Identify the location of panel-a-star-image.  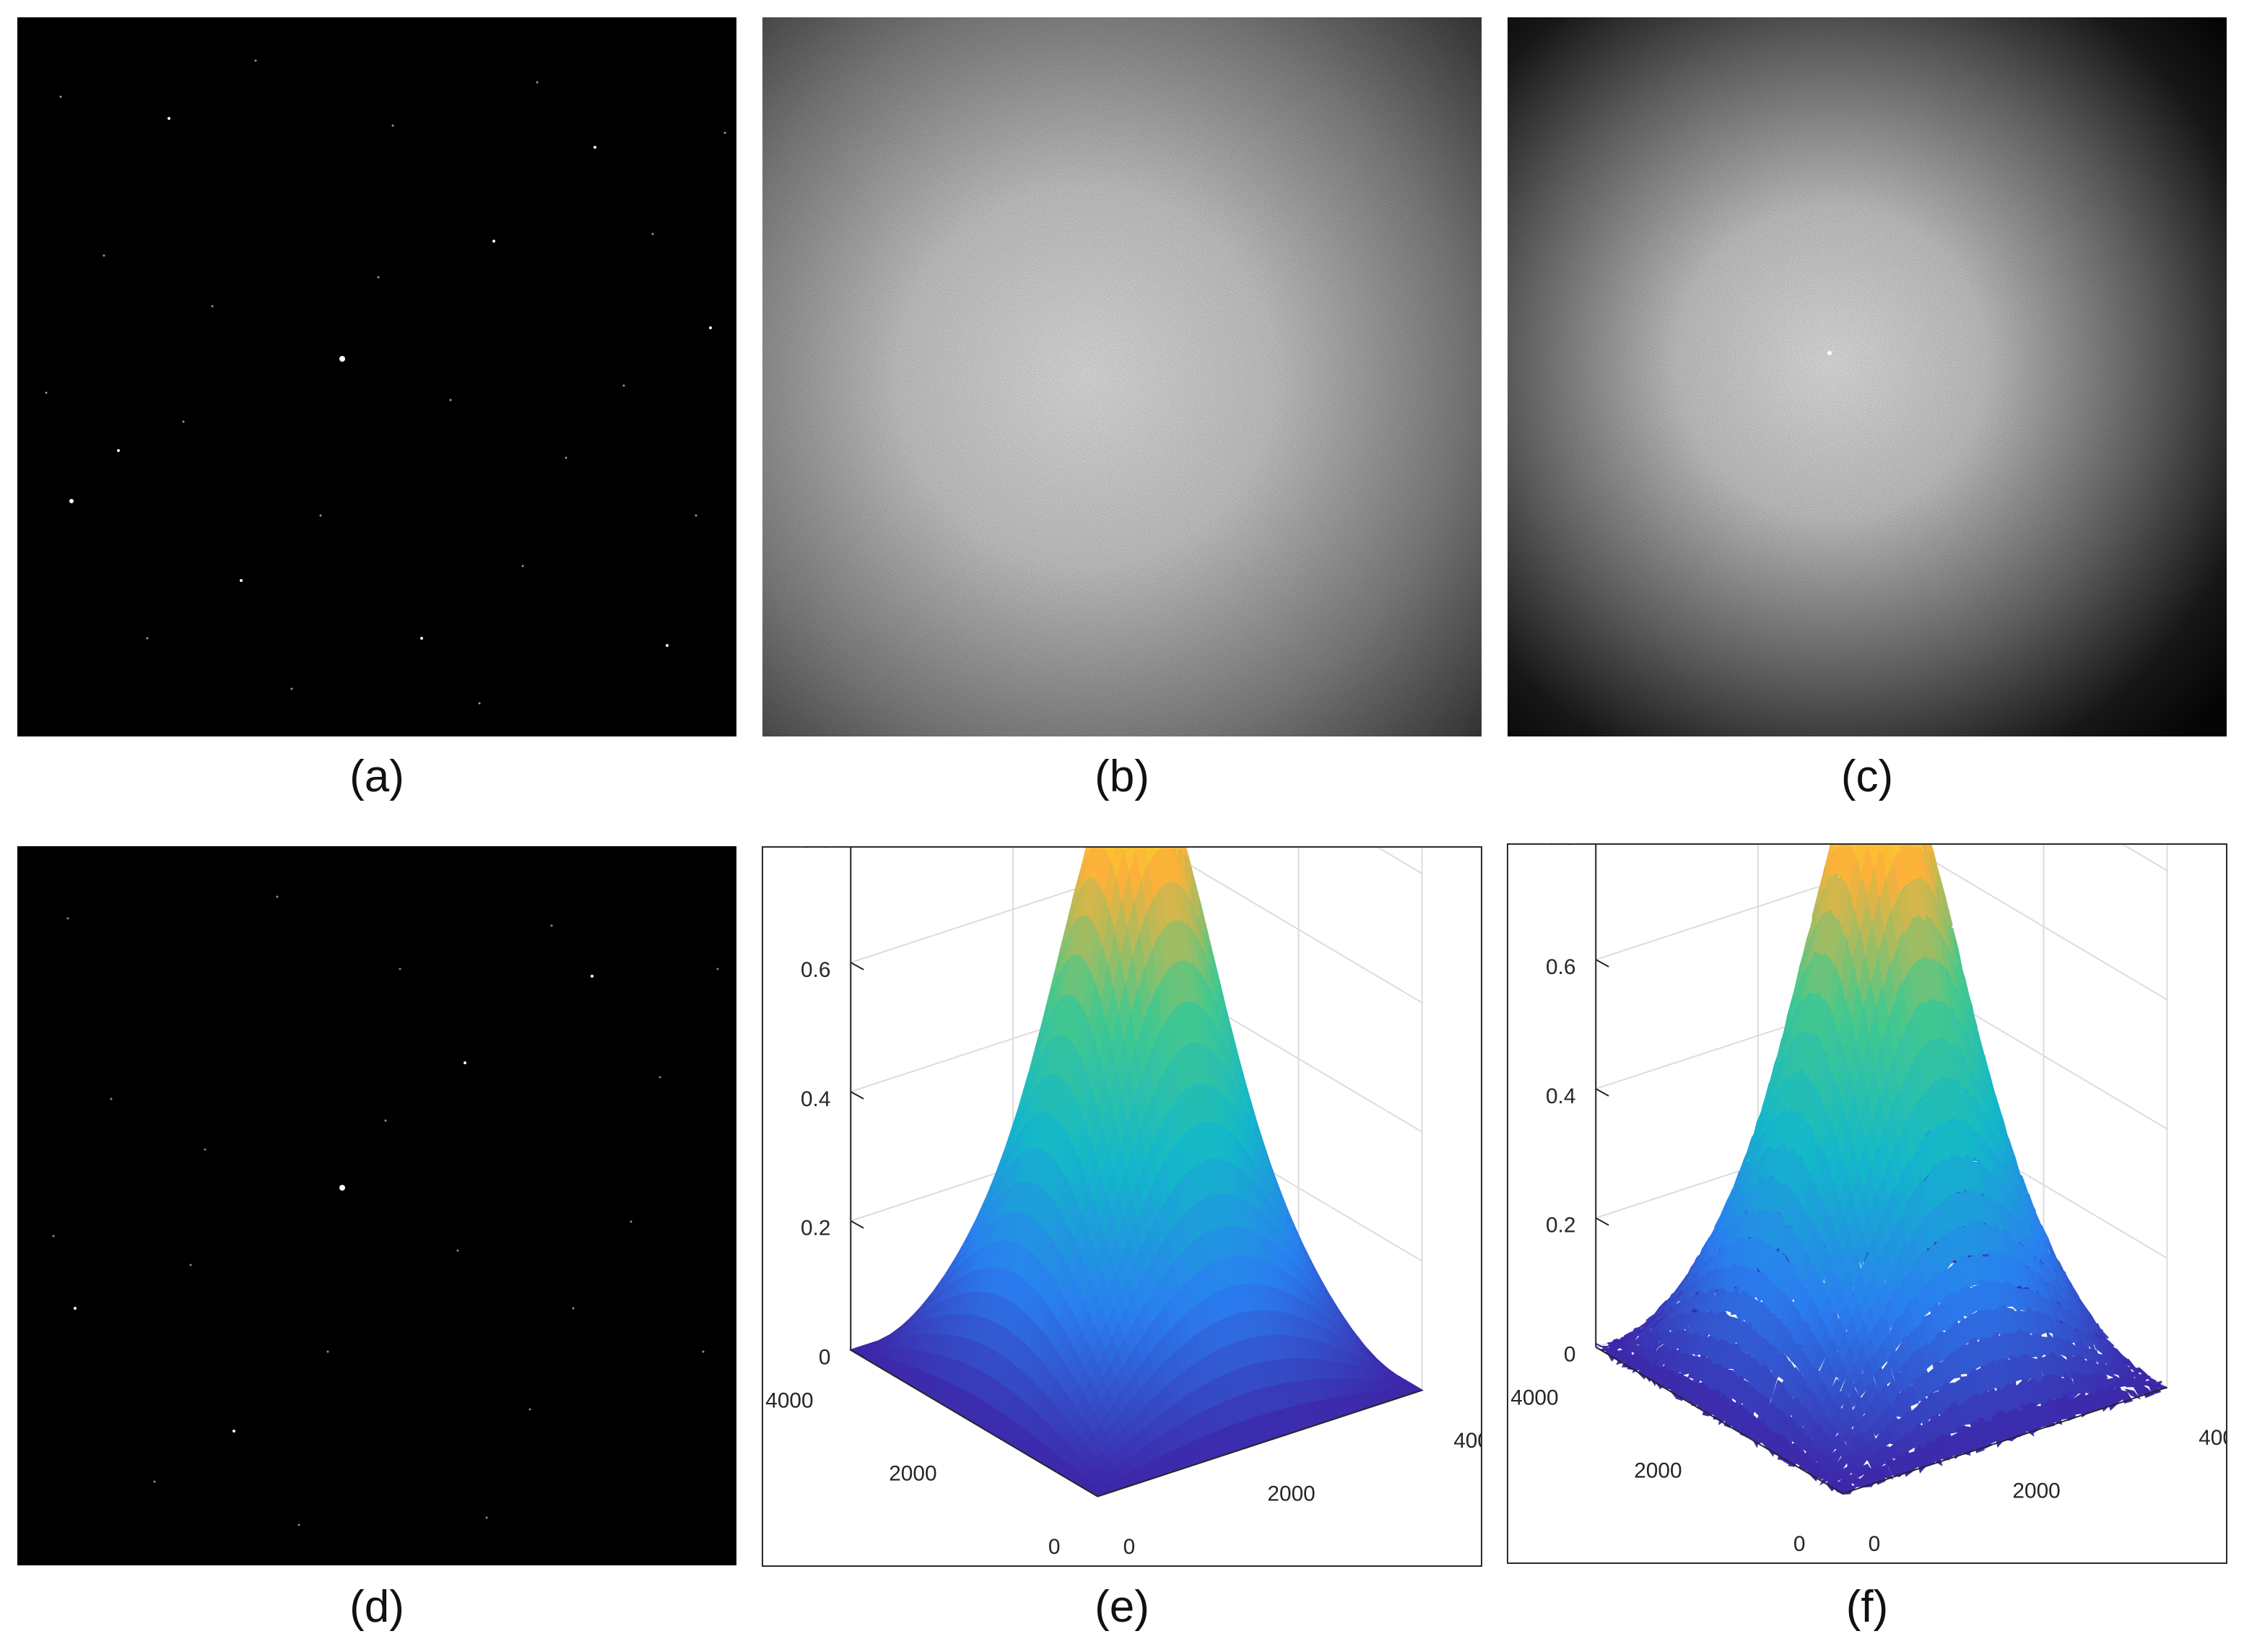
(376, 376).